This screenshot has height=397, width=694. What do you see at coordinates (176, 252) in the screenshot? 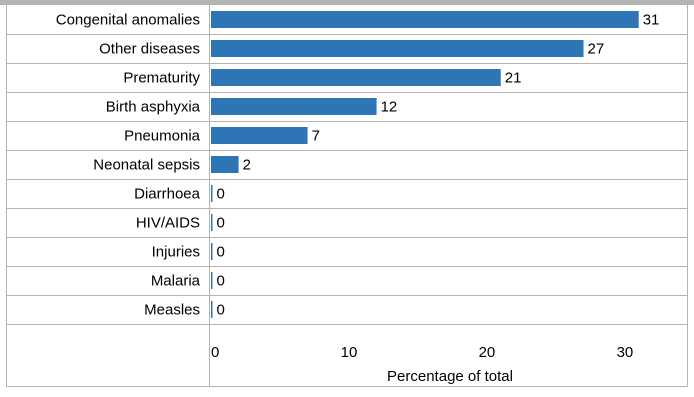
I see `category-label: Injuries` at bounding box center [176, 252].